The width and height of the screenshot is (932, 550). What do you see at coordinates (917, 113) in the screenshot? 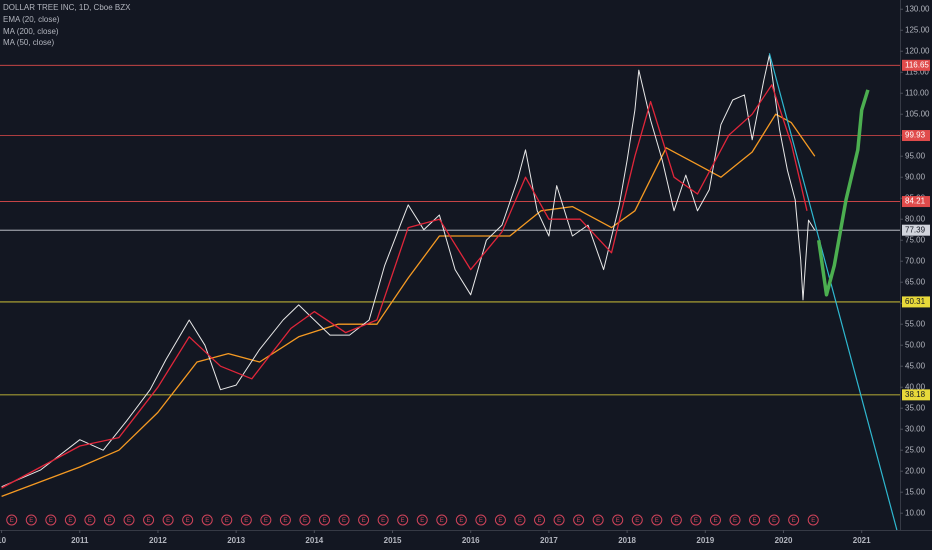
I see `y-tick-label: 105.00` at bounding box center [917, 113].